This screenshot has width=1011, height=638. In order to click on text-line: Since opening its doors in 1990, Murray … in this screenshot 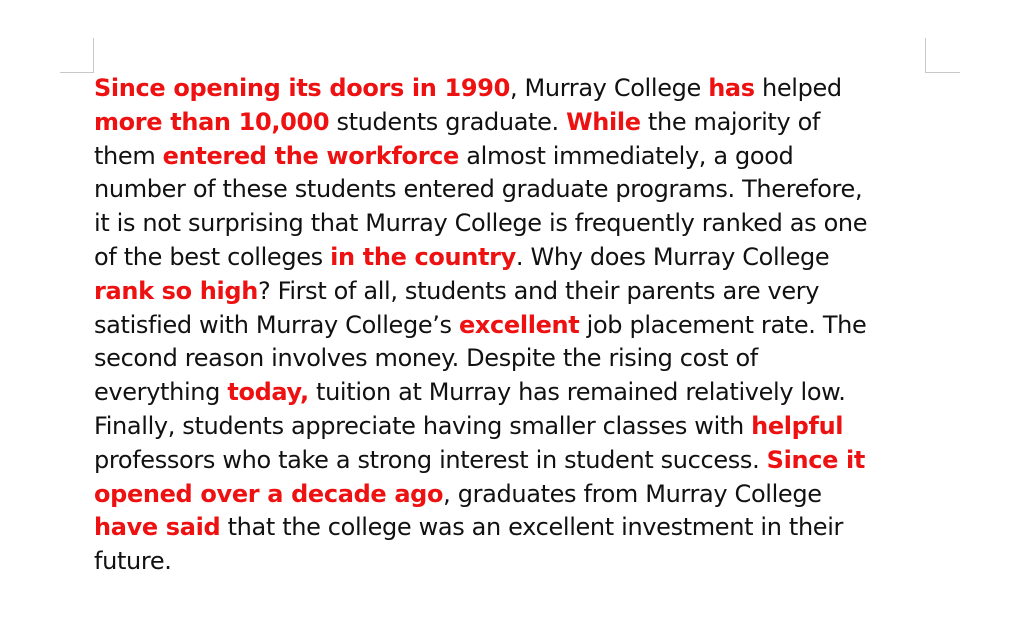, I will do `click(506, 89)`.